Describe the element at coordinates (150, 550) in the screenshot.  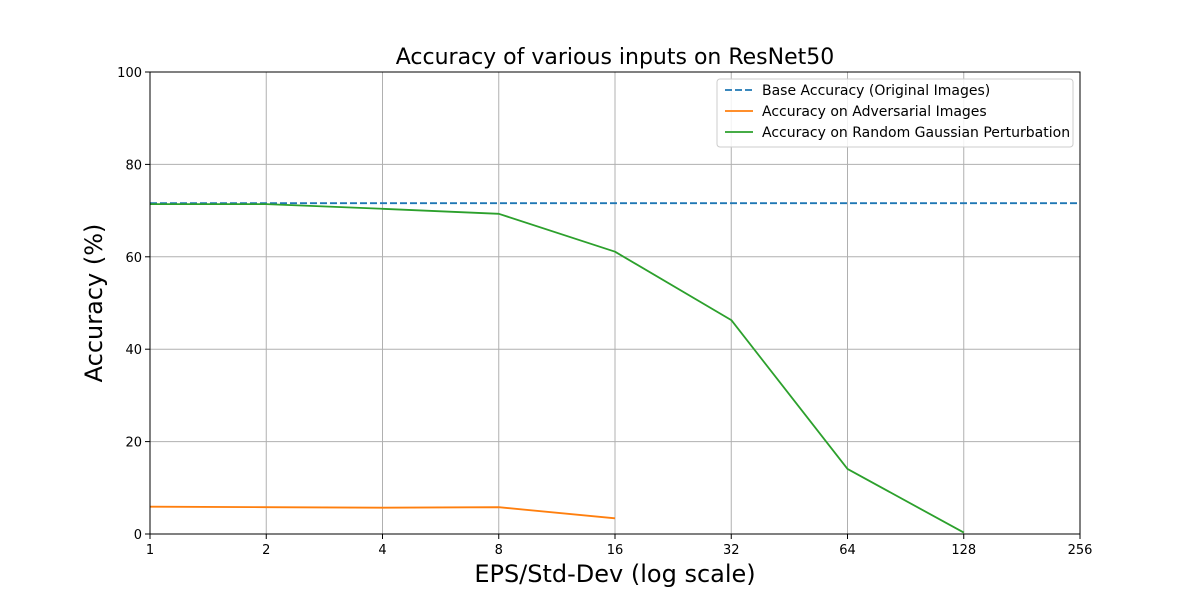
I see `x-tick-label: 1` at that location.